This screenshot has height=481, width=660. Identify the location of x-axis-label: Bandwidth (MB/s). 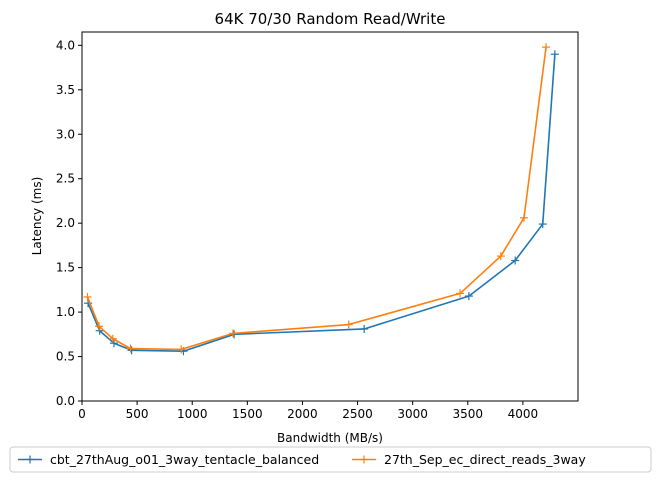
(330, 438).